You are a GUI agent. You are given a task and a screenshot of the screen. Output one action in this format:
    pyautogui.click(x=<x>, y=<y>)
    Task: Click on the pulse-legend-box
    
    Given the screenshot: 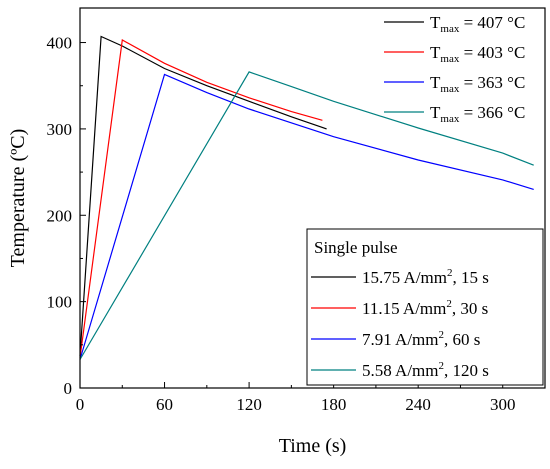 What is the action you would take?
    pyautogui.click(x=425, y=307)
    